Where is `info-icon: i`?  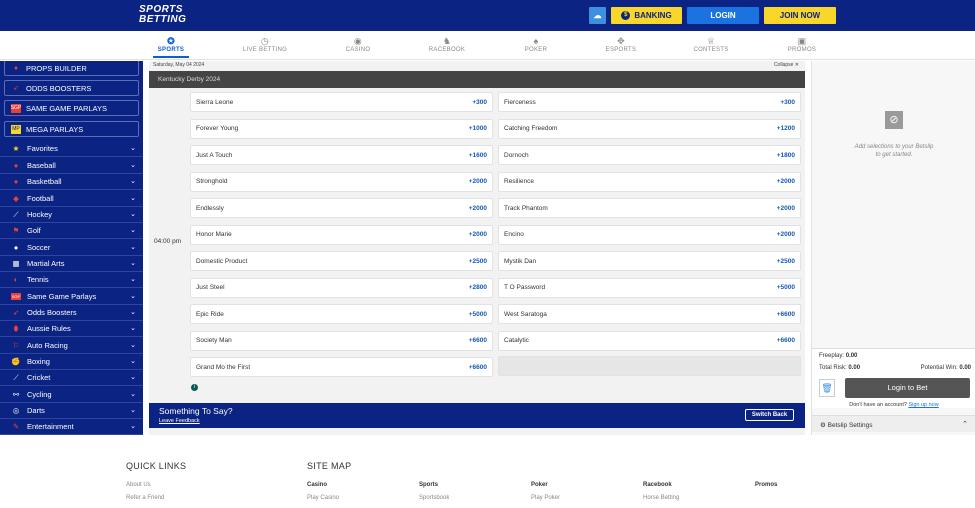
info-icon: i is located at coordinates (194, 387).